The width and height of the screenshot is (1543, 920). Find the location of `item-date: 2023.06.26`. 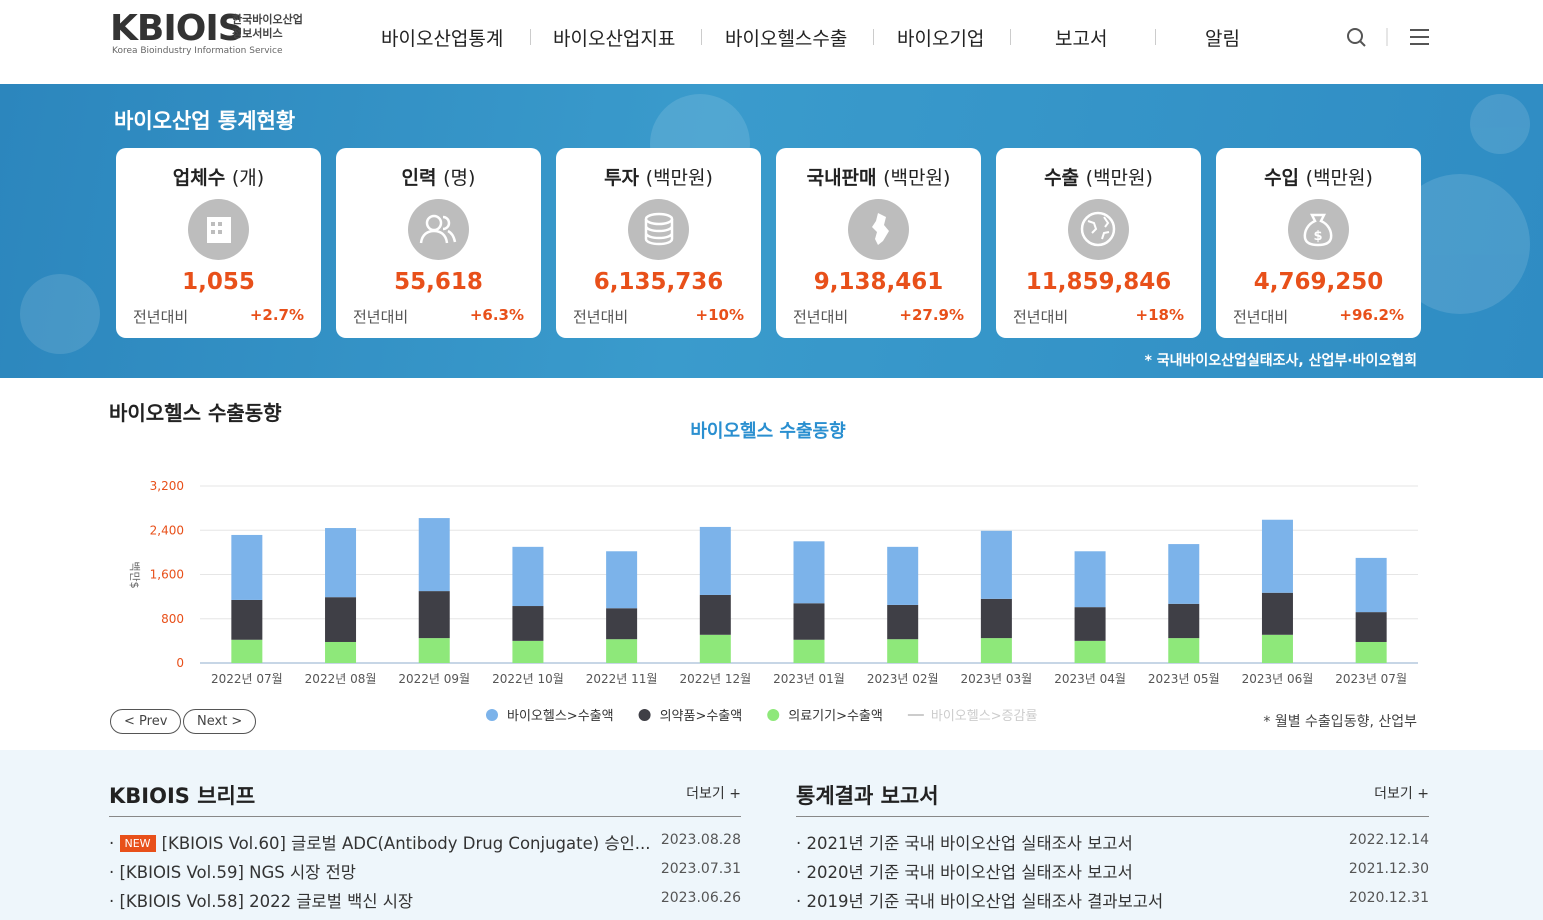

item-date: 2023.06.26 is located at coordinates (700, 898).